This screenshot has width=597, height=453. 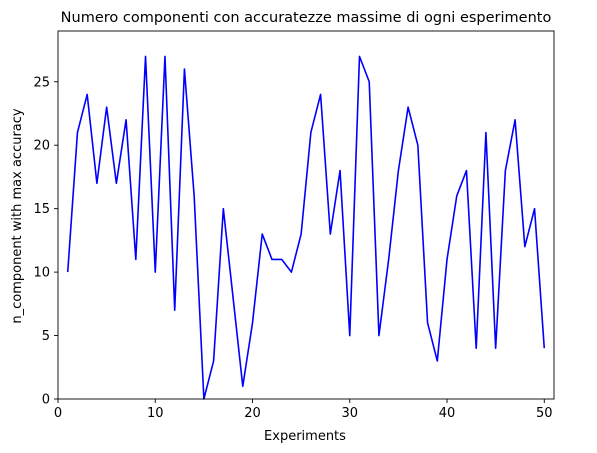 I want to click on x-axis-label: Experiments, so click(x=305, y=436).